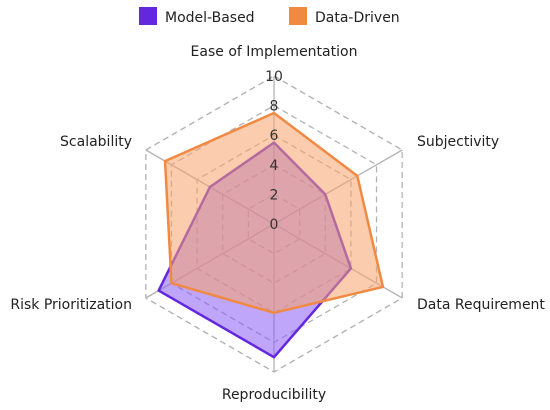 The width and height of the screenshot is (550, 410). What do you see at coordinates (148, 16) in the screenshot?
I see `legend-swatch-model-based` at bounding box center [148, 16].